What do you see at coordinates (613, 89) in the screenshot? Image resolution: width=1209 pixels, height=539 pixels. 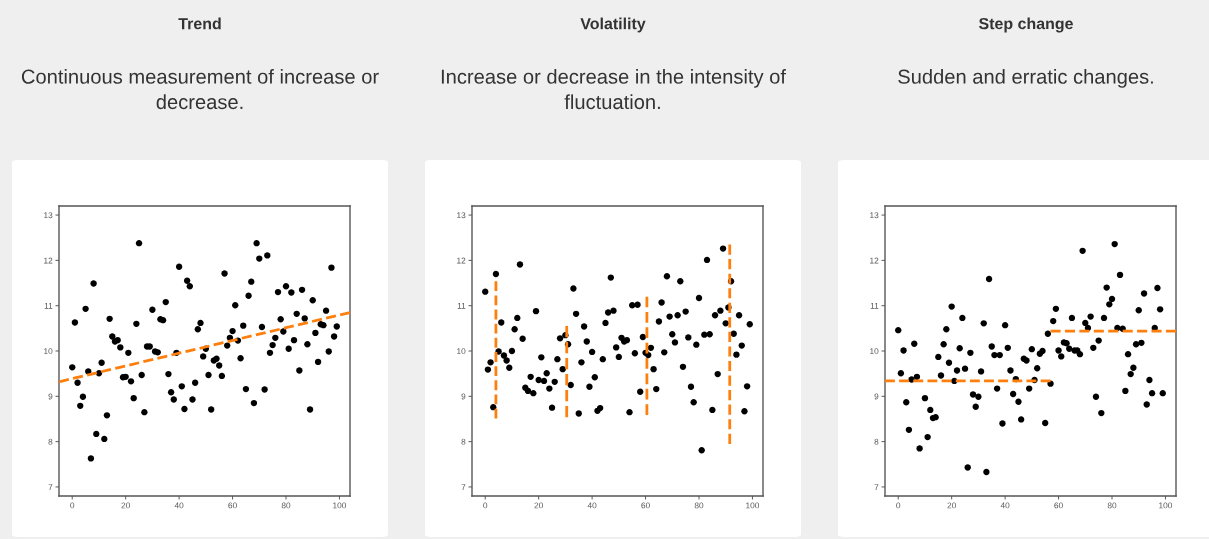 I see `chart-subtitle: Increase or decrease in the intensity of fluctuation.` at bounding box center [613, 89].